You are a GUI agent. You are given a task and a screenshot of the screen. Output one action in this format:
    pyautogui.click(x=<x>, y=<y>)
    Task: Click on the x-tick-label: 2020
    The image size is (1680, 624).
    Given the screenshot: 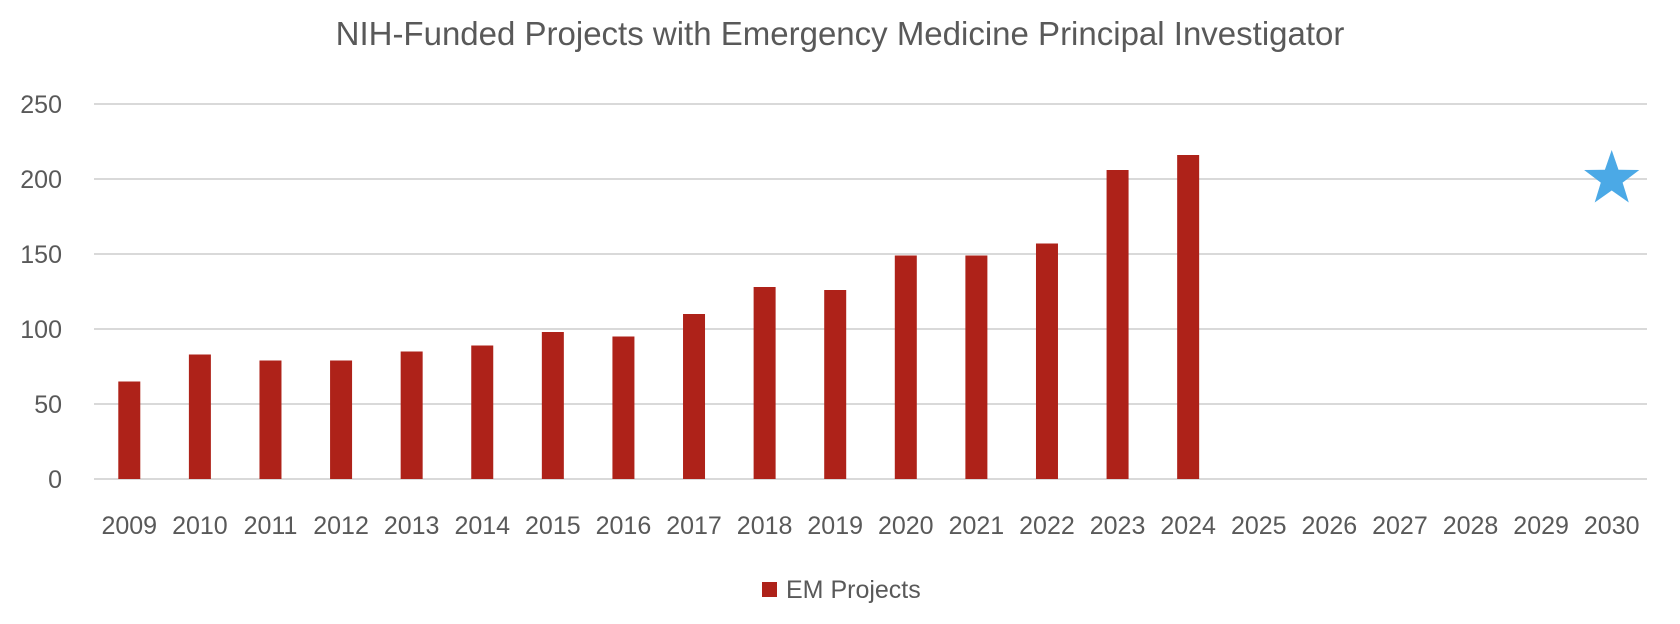 What is the action you would take?
    pyautogui.click(x=906, y=526)
    